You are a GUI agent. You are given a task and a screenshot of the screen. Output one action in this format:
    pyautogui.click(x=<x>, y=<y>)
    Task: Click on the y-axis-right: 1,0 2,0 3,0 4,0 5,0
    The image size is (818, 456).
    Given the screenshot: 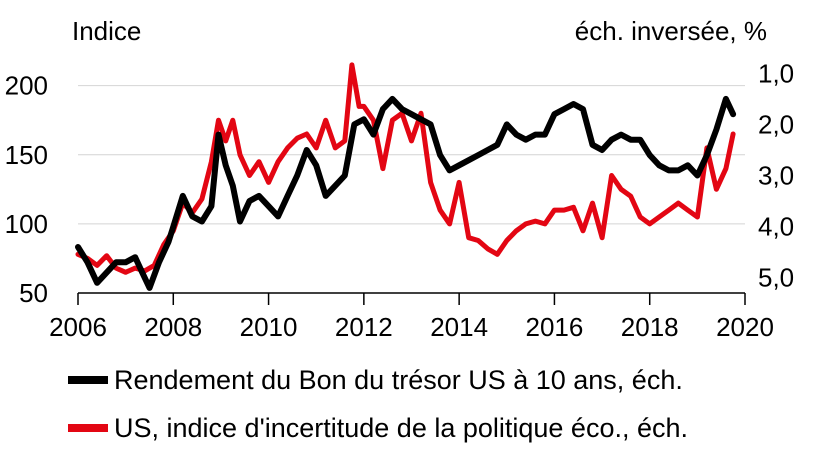 What is the action you would take?
    pyautogui.click(x=776, y=175)
    